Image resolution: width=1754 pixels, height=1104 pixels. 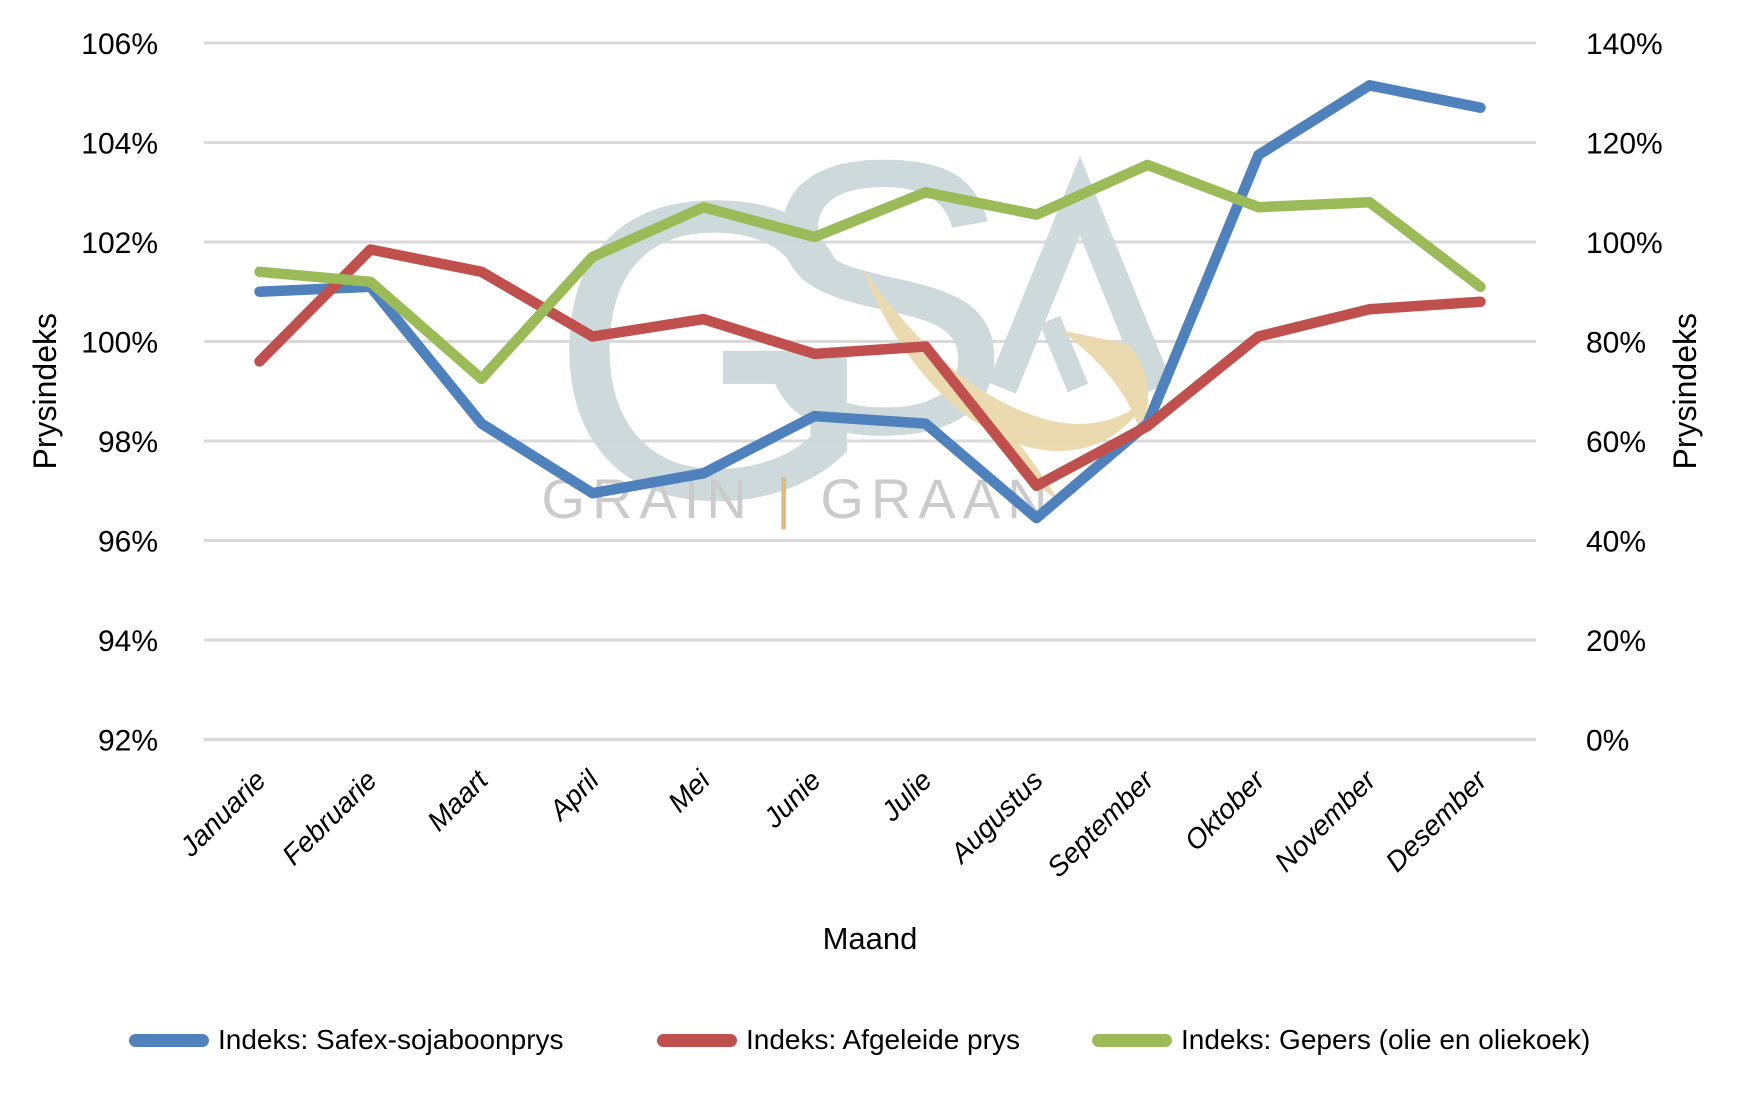 What do you see at coordinates (697, 1040) in the screenshot?
I see `legend-swatch-afgeleide` at bounding box center [697, 1040].